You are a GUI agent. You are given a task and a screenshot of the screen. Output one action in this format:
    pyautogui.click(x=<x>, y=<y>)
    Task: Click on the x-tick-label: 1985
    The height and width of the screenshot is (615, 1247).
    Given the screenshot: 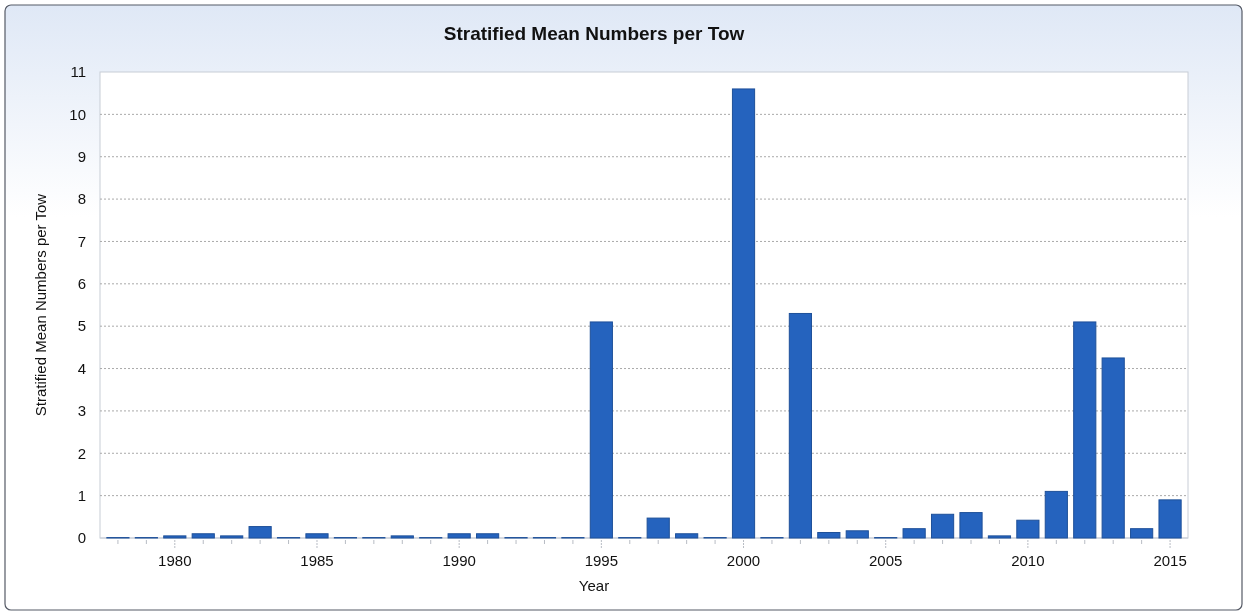 What is the action you would take?
    pyautogui.click(x=317, y=560)
    